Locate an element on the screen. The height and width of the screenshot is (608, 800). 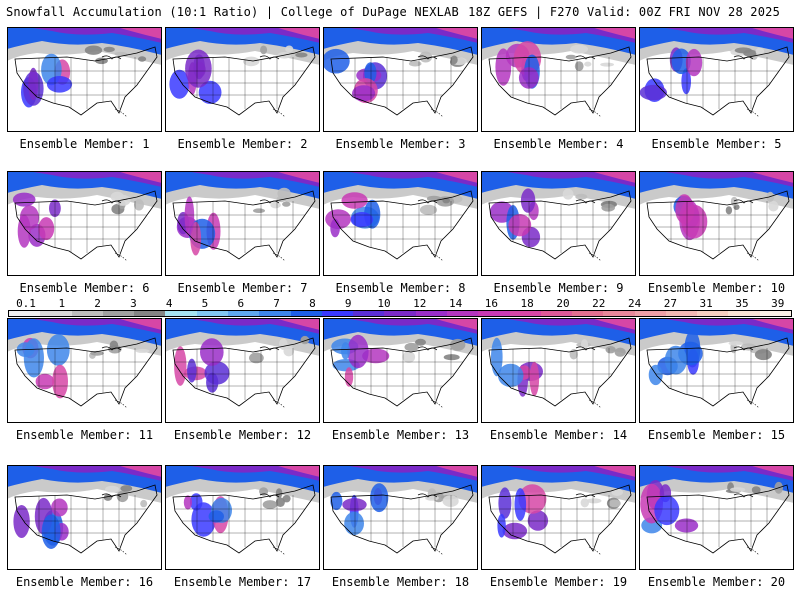
ensemble-member-label: Ensemble Member: 20 is located at coordinates (716, 582).